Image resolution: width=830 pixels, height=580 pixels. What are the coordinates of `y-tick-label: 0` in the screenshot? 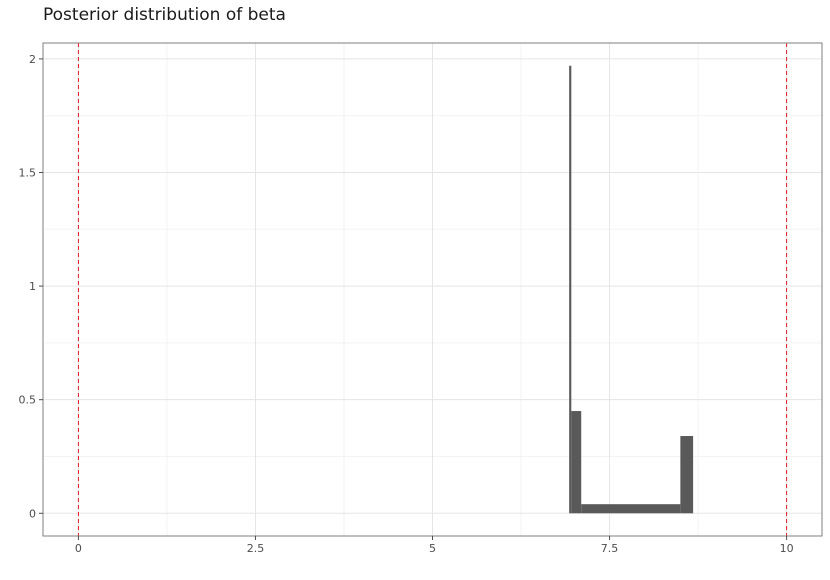 It's located at (32, 513).